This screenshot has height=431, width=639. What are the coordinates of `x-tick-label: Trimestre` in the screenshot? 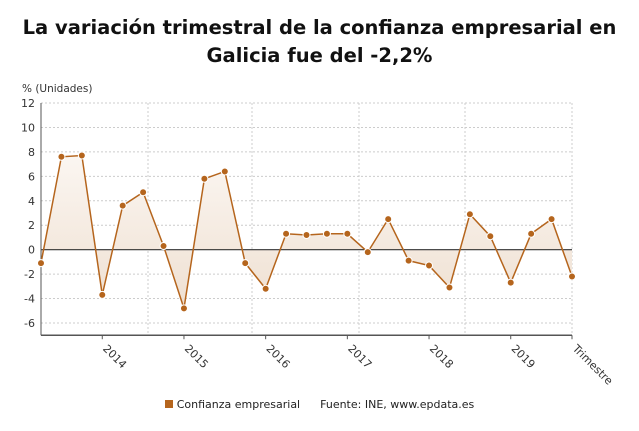 It's located at (592, 364).